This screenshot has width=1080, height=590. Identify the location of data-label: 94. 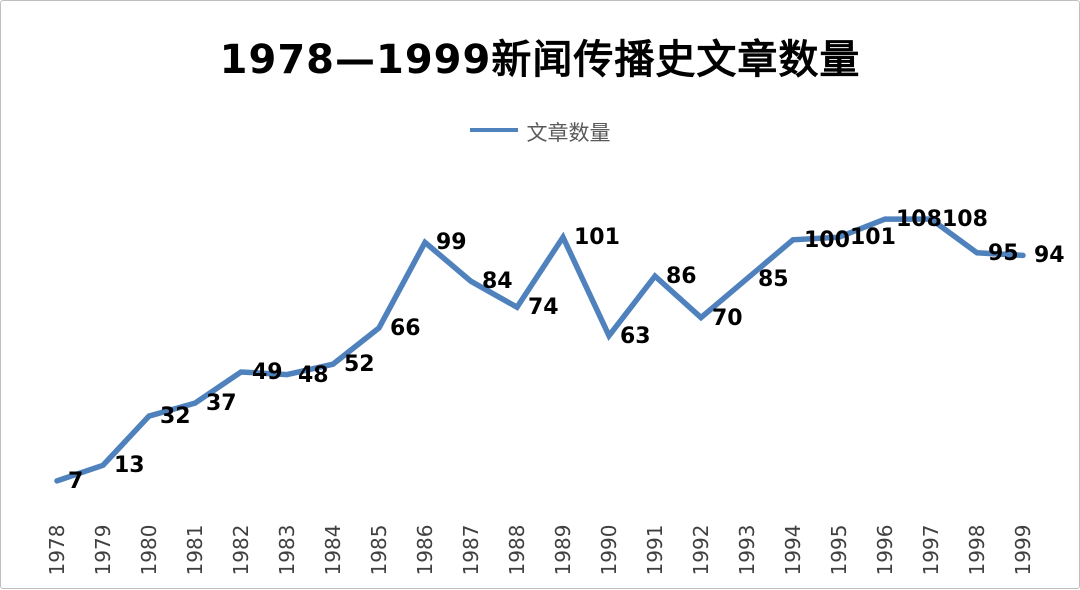
(1049, 255).